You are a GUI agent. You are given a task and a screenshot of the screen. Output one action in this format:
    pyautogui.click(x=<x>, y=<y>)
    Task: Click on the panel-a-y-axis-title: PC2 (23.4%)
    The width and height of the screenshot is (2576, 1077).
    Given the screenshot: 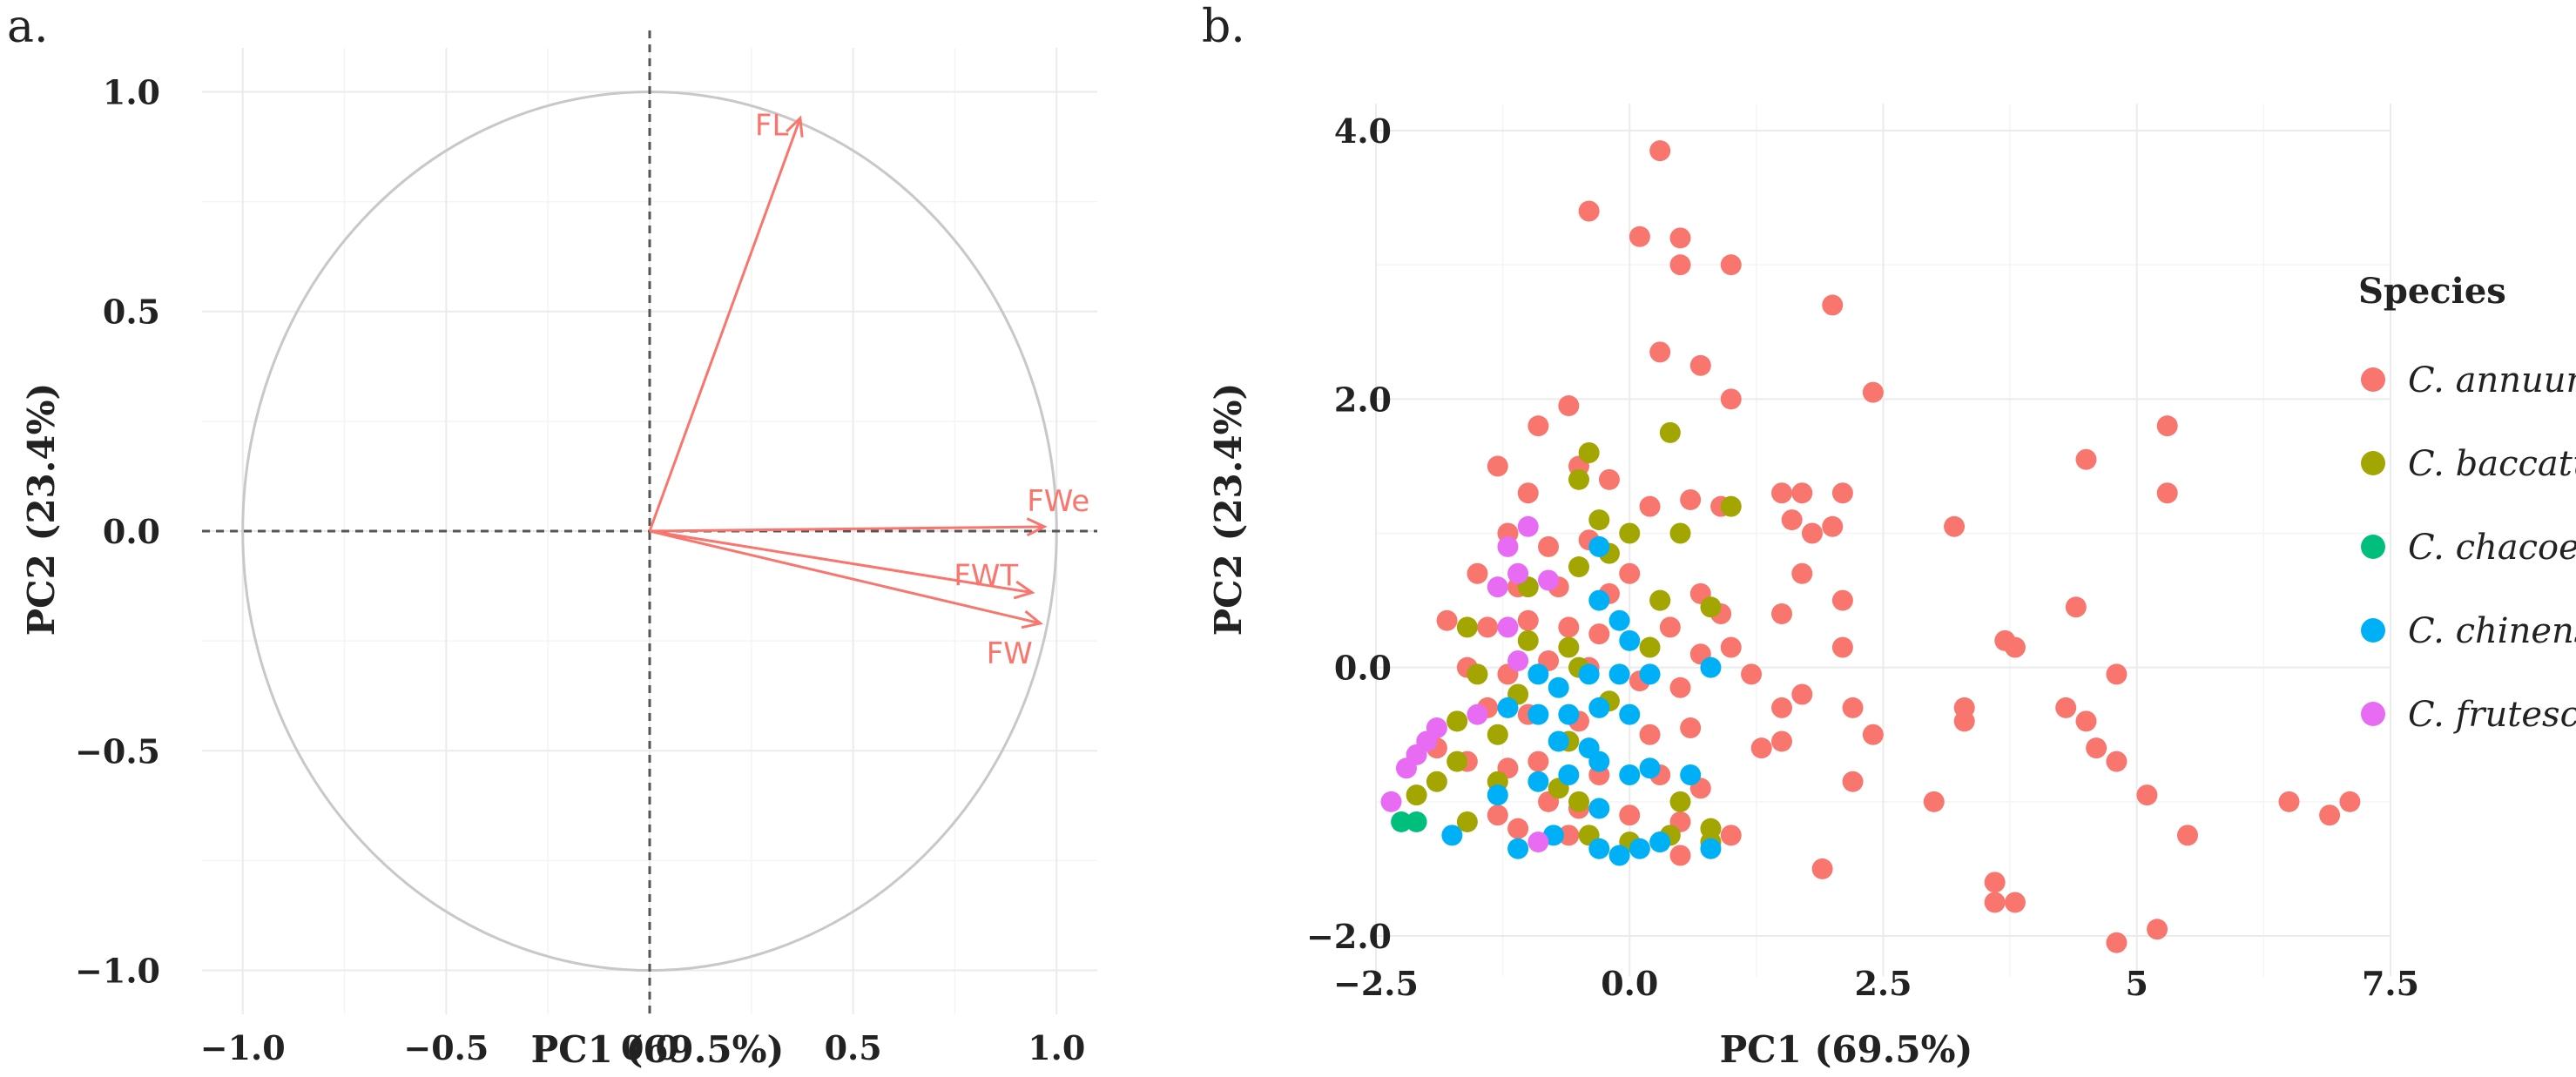 What is the action you would take?
    pyautogui.click(x=41, y=509)
    